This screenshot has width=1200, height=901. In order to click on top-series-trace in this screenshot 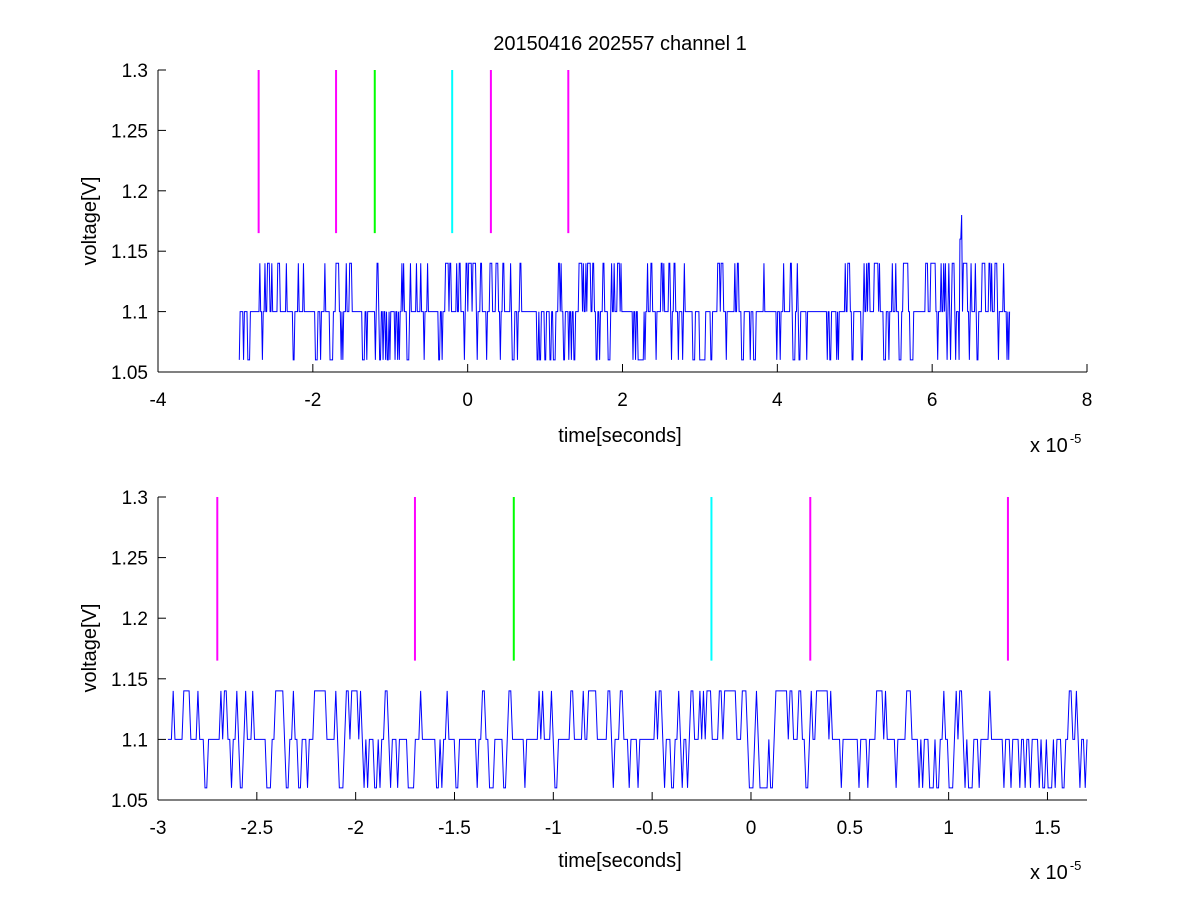, I will do `click(624, 287)`.